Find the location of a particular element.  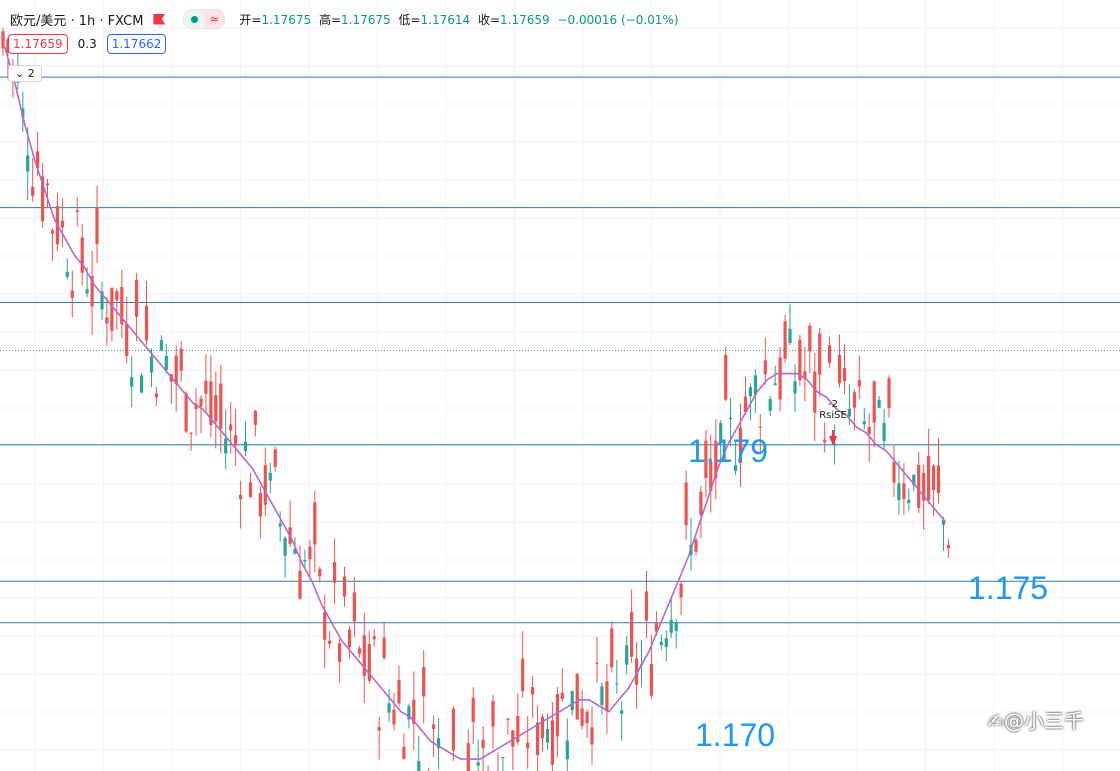

signal-name: RsiSE is located at coordinates (833, 415).